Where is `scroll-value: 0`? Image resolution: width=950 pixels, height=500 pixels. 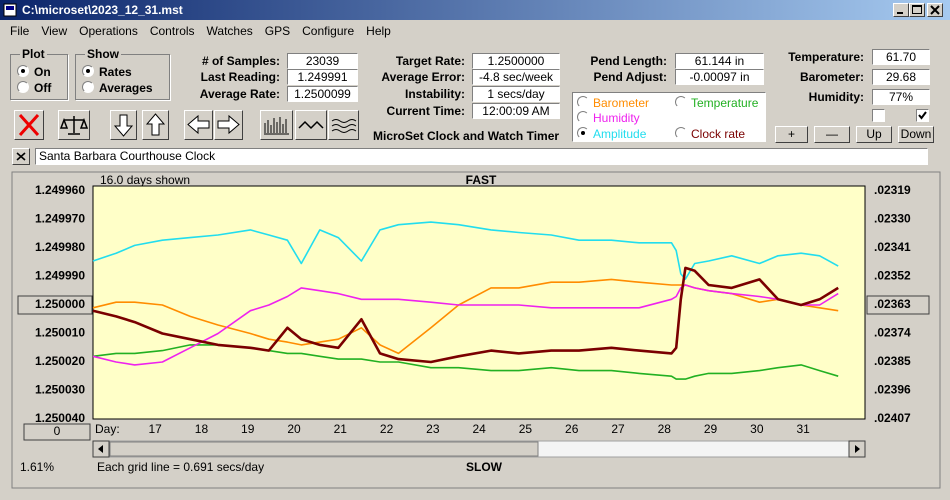
scroll-value: 0 is located at coordinates (57, 431).